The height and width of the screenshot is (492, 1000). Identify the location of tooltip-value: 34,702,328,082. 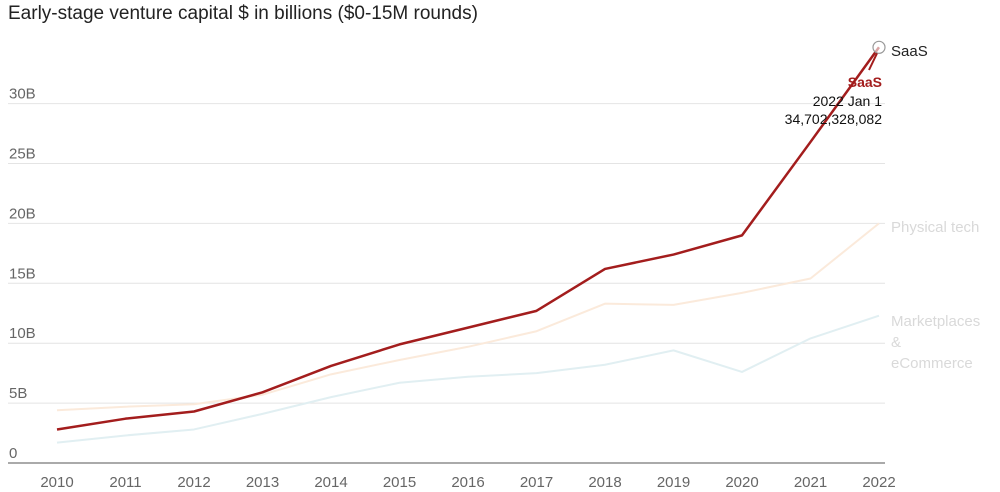
(834, 119).